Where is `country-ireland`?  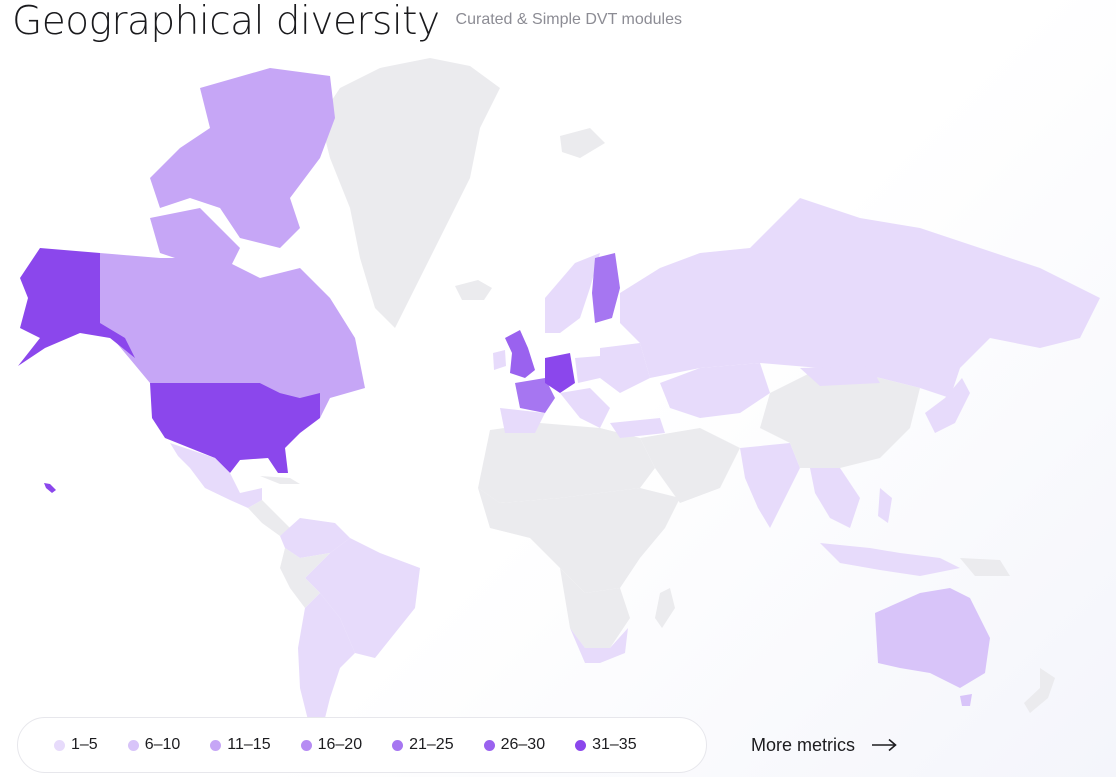 country-ireland is located at coordinates (499, 360).